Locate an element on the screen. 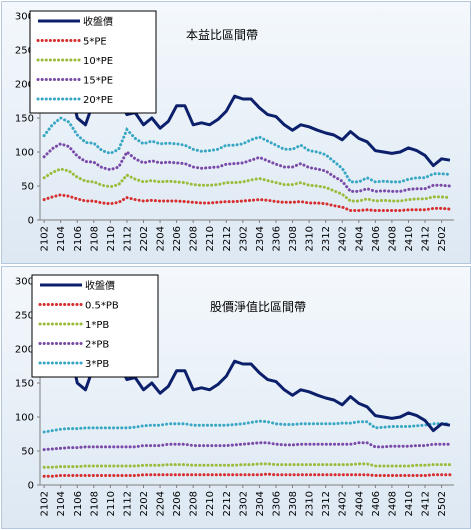 Image resolution: width=471 pixels, height=530 pixels. legend-label-2: 1*PB is located at coordinates (97, 325).